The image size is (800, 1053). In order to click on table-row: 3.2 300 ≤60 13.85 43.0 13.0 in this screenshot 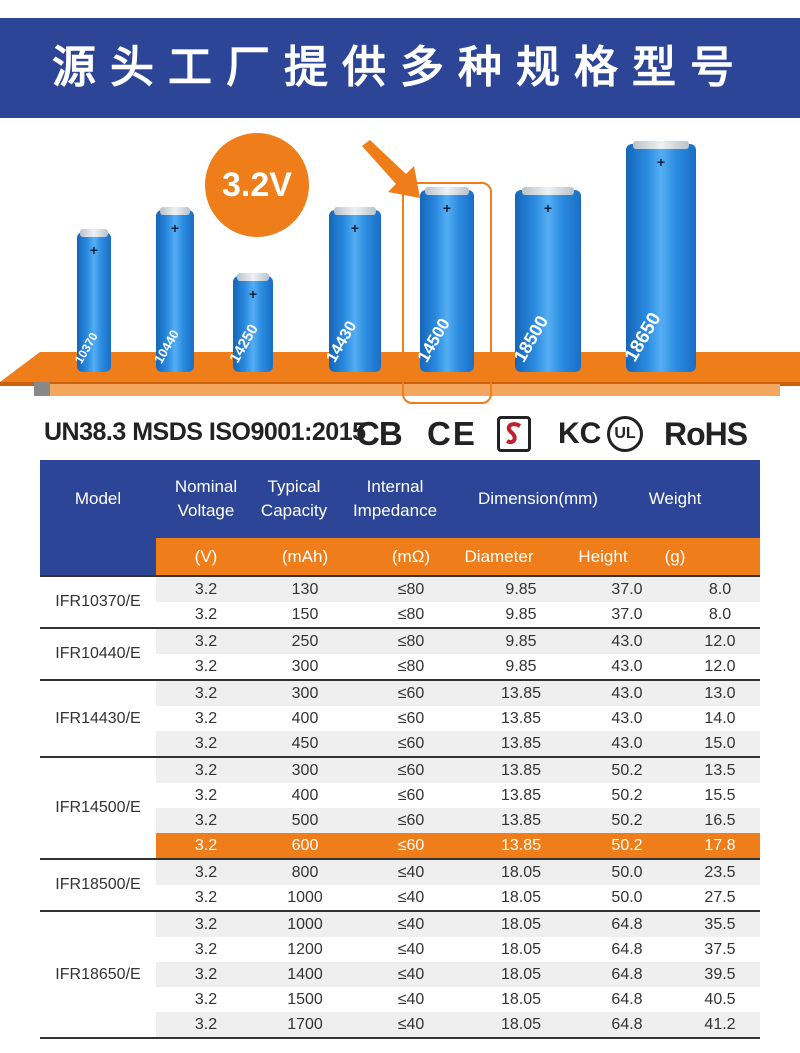, I will do `click(458, 693)`.